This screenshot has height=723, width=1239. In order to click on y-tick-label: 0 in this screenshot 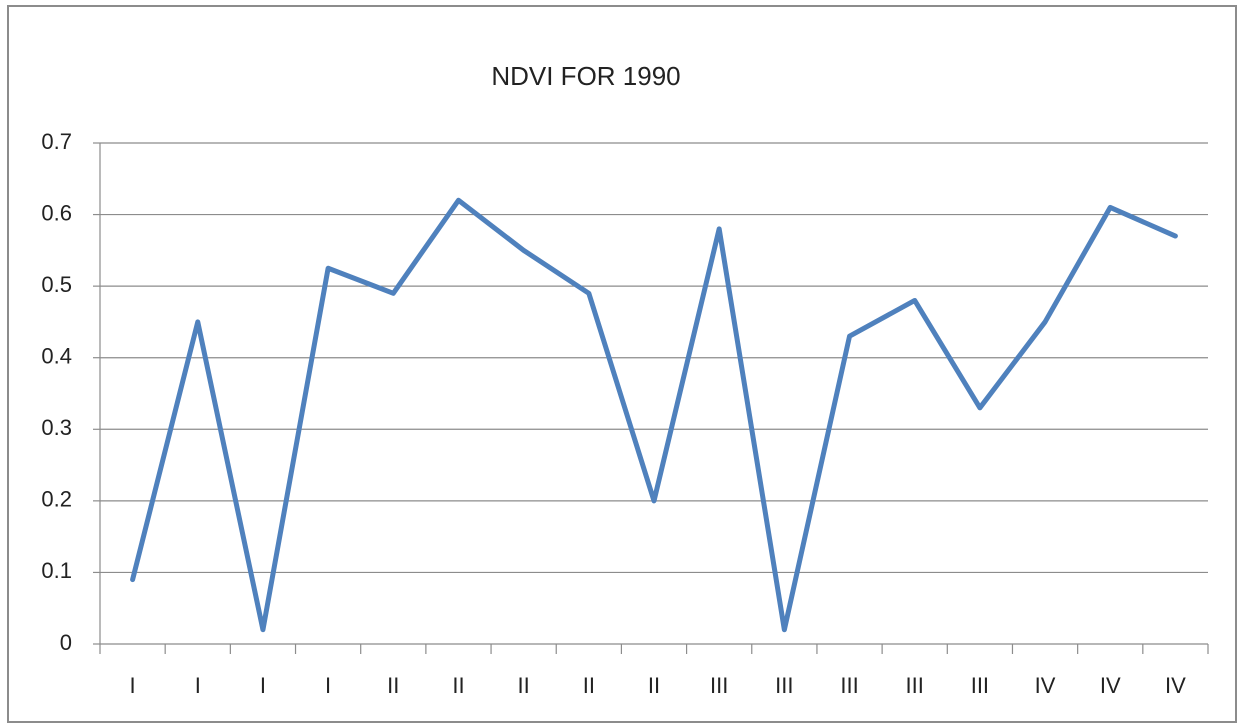, I will do `click(66, 642)`.